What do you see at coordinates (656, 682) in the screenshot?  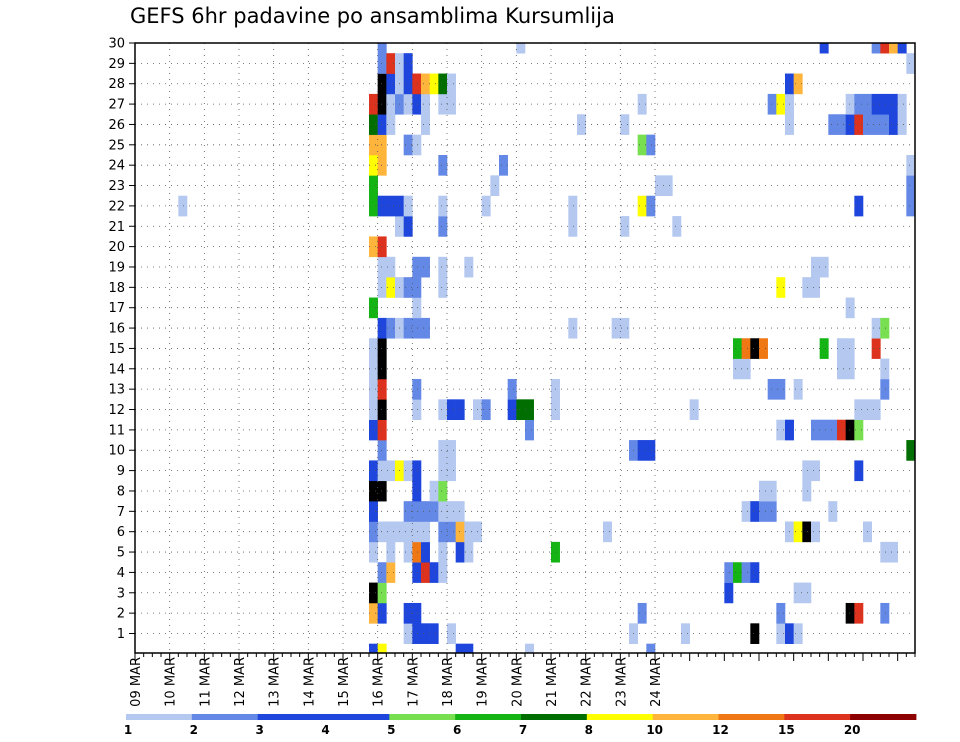 I see `x-tick-label: 24 MAR` at bounding box center [656, 682].